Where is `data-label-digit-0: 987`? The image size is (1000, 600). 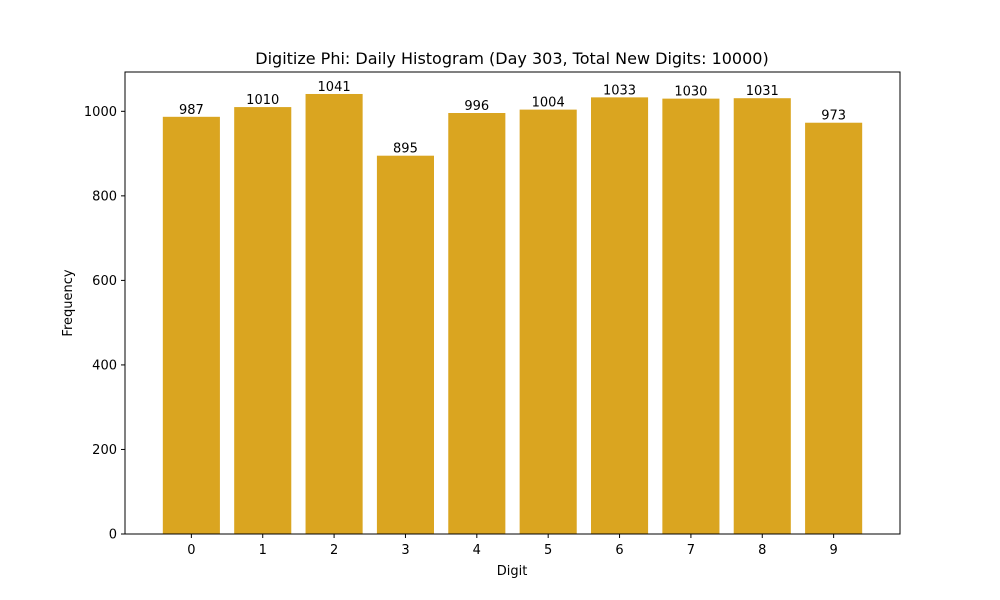 data-label-digit-0: 987 is located at coordinates (191, 110).